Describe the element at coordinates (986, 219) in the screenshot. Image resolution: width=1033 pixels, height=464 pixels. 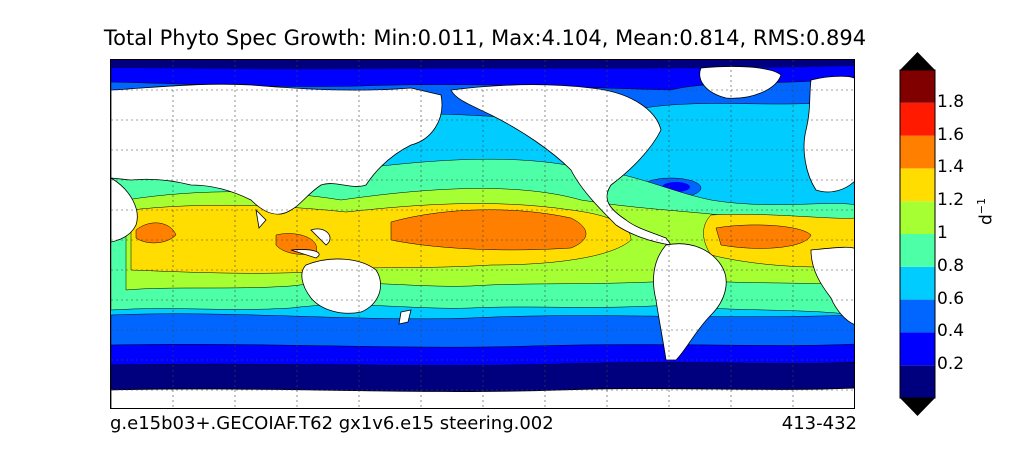
I see `colorbar-unit-base: d` at that location.